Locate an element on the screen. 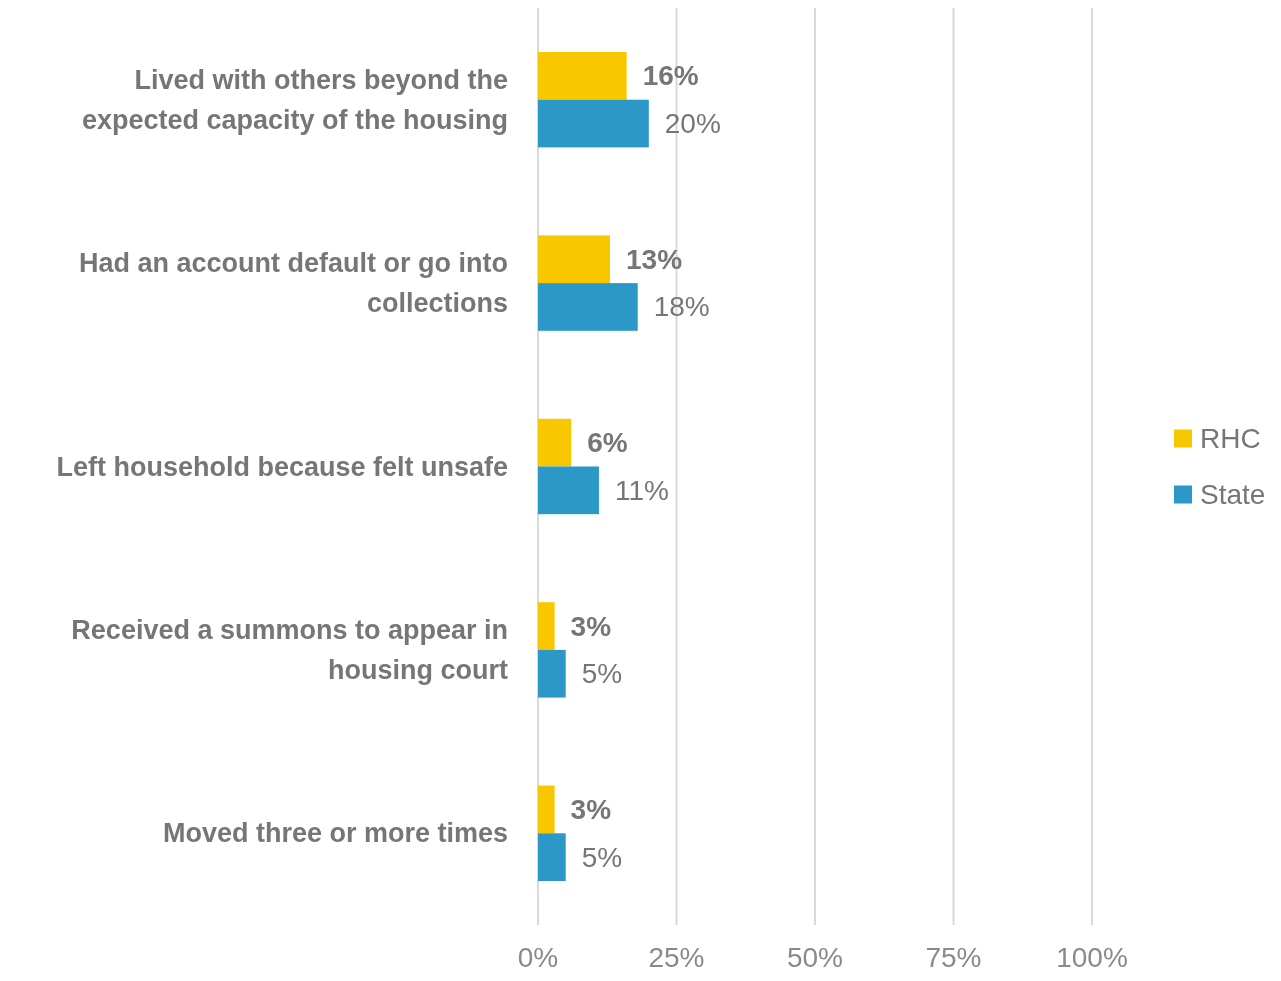  y-tick-label: Left household because felt unsafe is located at coordinates (282, 466).